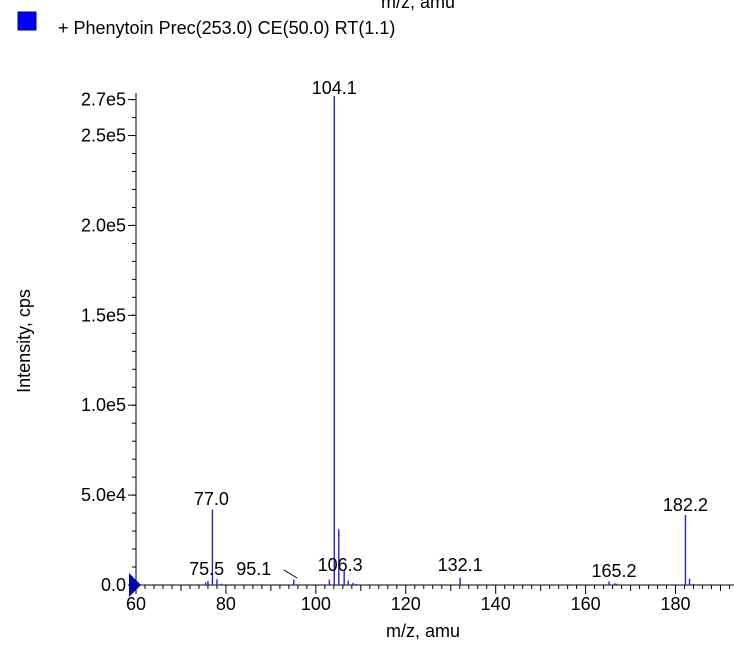 Image resolution: width=742 pixels, height=648 pixels. What do you see at coordinates (103, 315) in the screenshot?
I see `y-tick-label: 1.5e5` at bounding box center [103, 315].